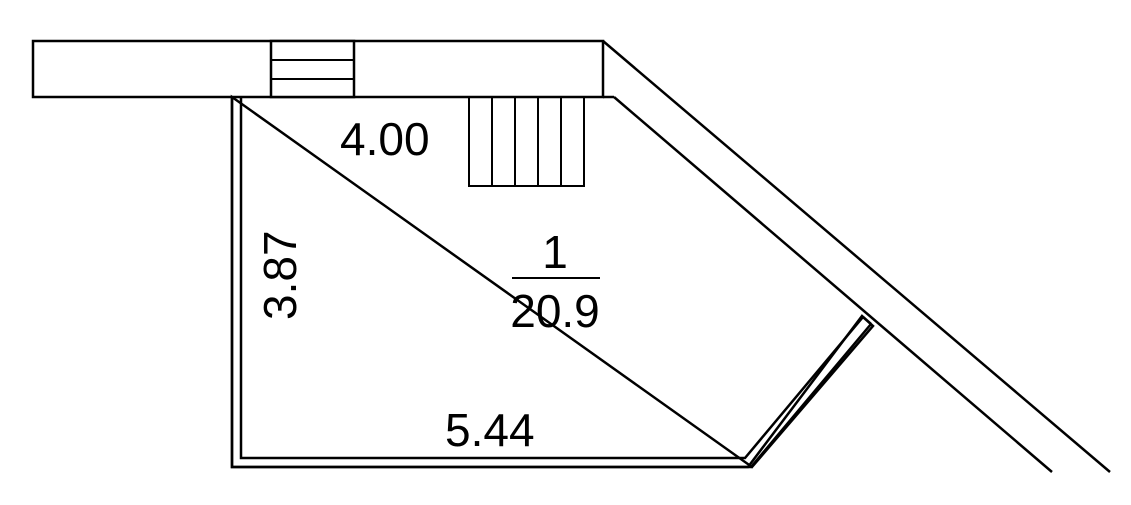 This screenshot has height=505, width=1131. What do you see at coordinates (280, 275) in the screenshot?
I see `dimension-left-label: 3.87` at bounding box center [280, 275].